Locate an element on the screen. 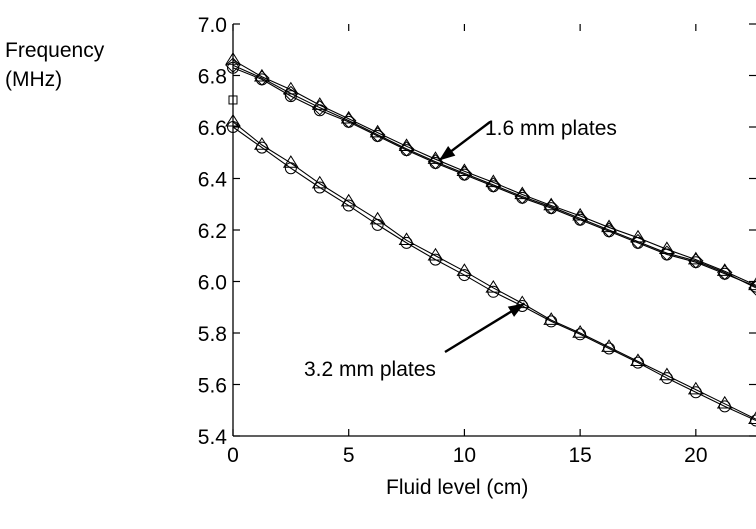 This screenshot has width=756, height=529. x-tick-label: 0 is located at coordinates (233, 455).